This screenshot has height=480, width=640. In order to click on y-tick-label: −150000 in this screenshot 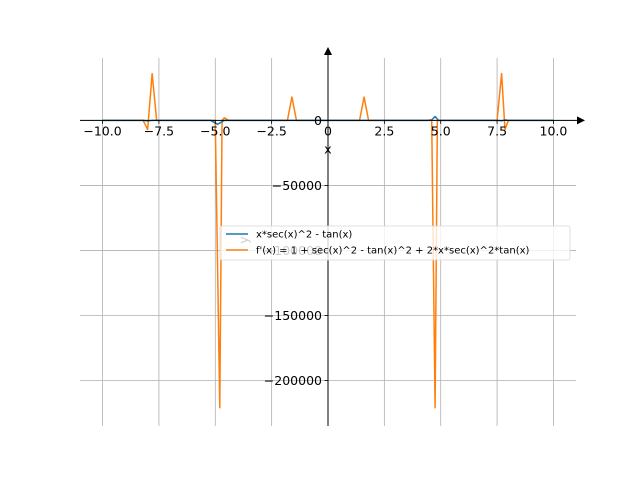, I will do `click(293, 315)`.